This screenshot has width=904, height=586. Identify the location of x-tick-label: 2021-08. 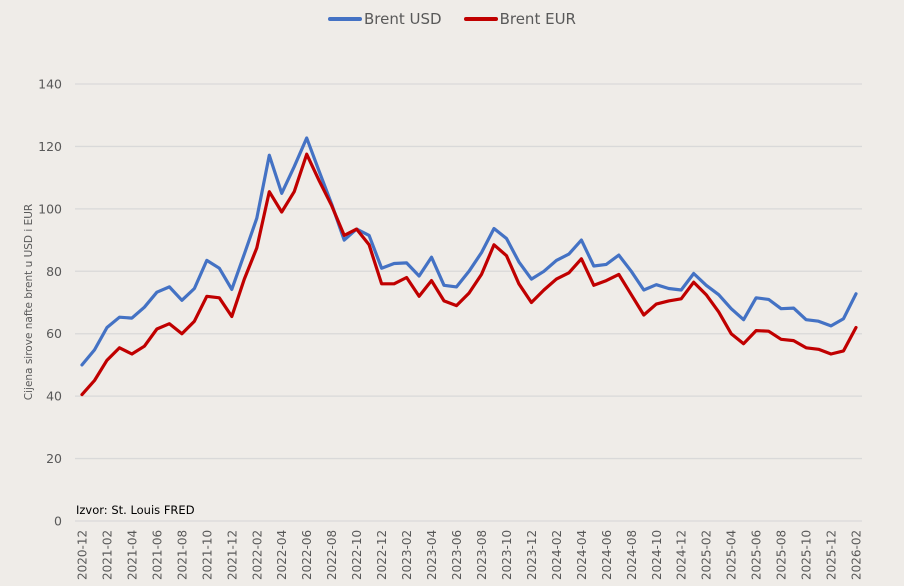
(182, 555).